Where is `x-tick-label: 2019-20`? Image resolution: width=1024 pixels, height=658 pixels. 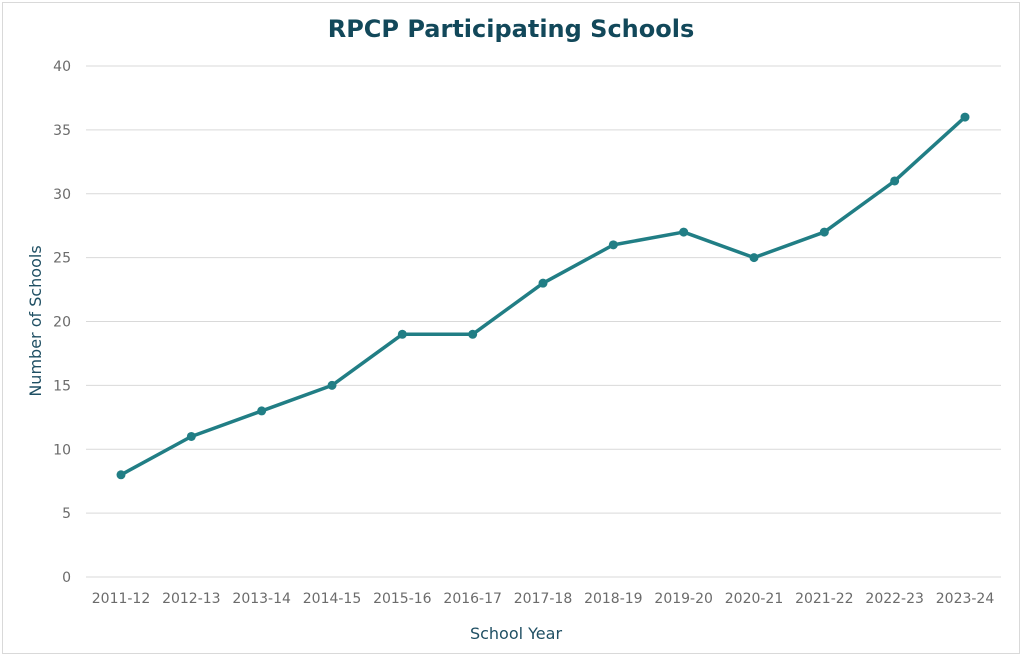 x-tick-label: 2019-20 is located at coordinates (683, 599).